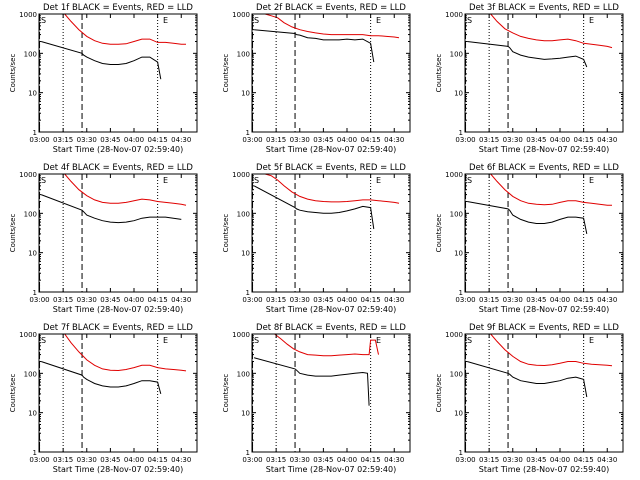  Describe the element at coordinates (544, 168) in the screenshot. I see `panel-title: Det 6f BLACK = Events, RED = LLD` at that location.